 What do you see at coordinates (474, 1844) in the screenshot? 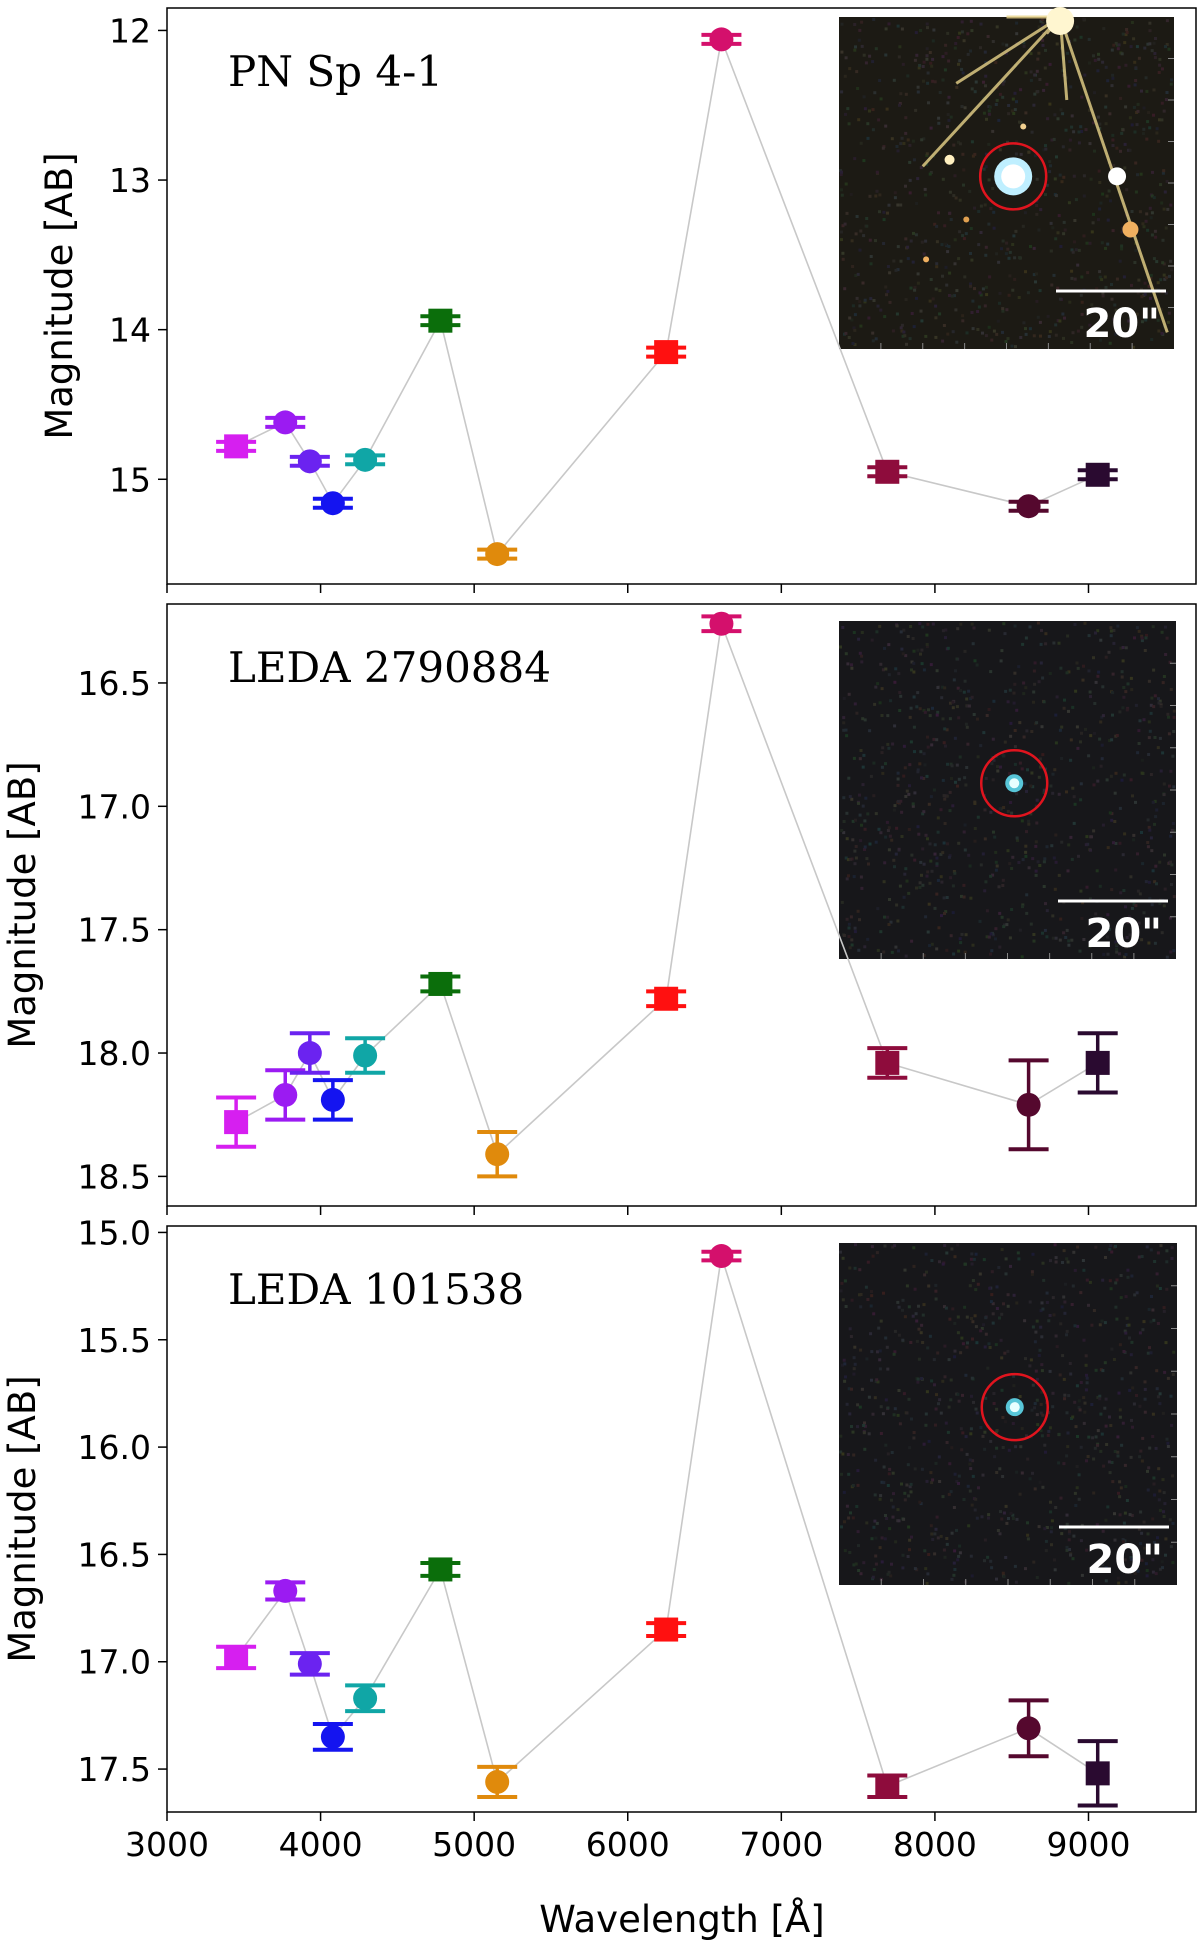
I see `x-tick-label: 5000` at bounding box center [474, 1844].